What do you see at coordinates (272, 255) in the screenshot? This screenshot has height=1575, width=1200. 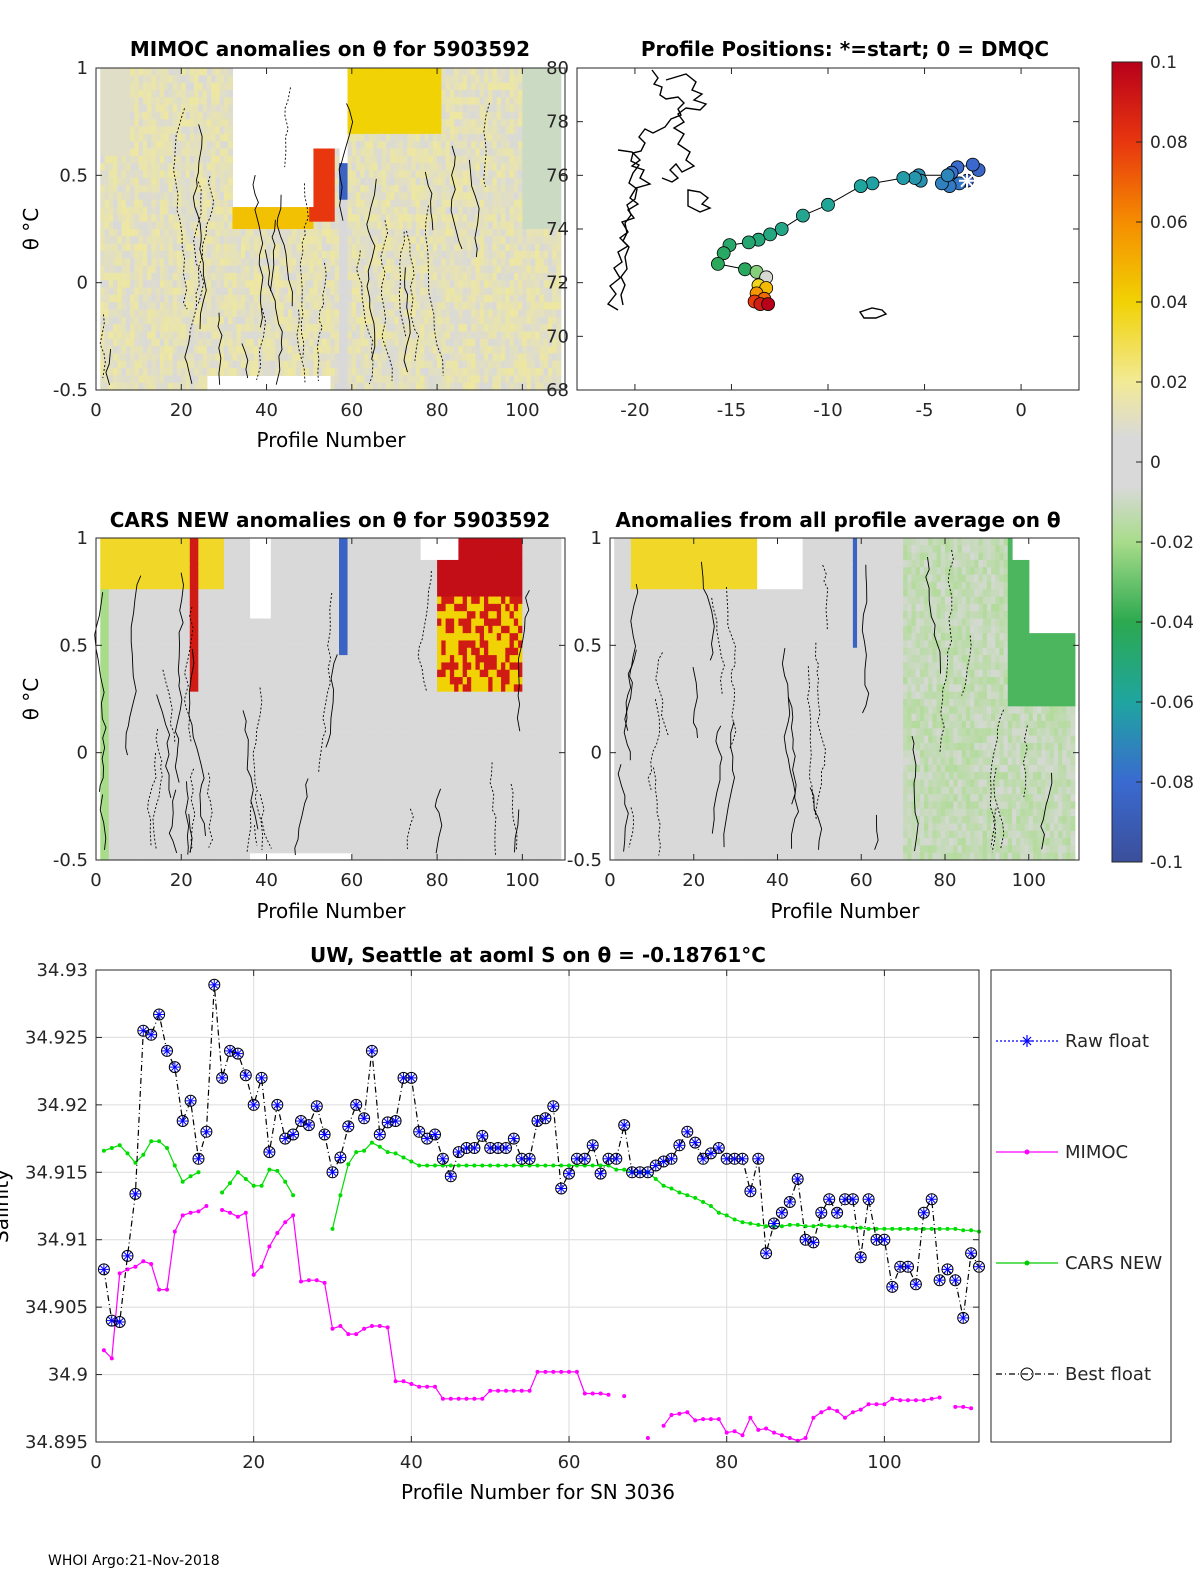 I see `contour-line` at bounding box center [272, 255].